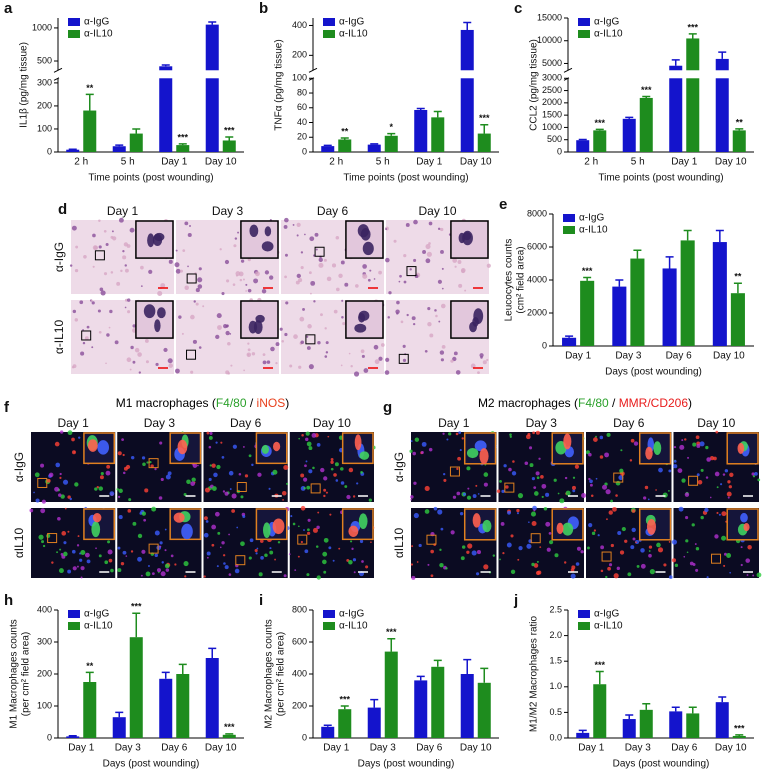 This screenshot has width=762, height=782. What do you see at coordinates (332, 423) in the screenshot?
I see `column-label: Day 10` at bounding box center [332, 423].